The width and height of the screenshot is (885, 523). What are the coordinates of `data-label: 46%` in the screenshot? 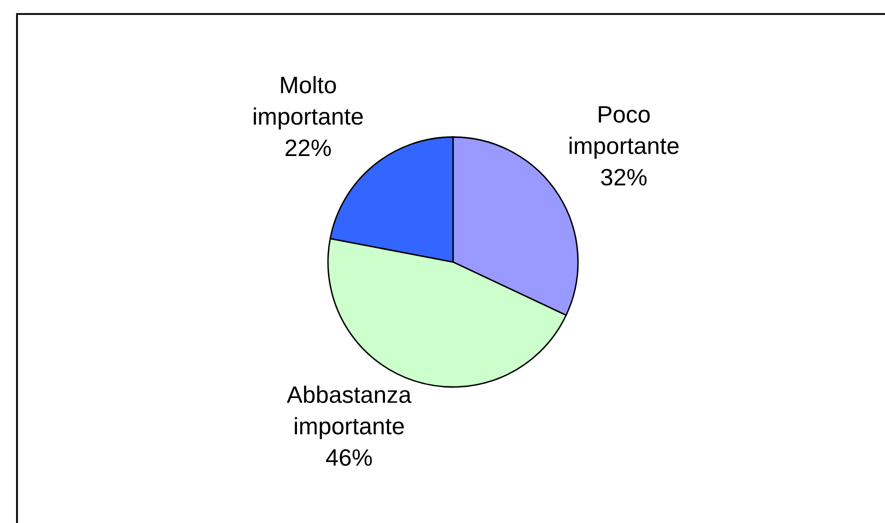 It's located at (349, 457).